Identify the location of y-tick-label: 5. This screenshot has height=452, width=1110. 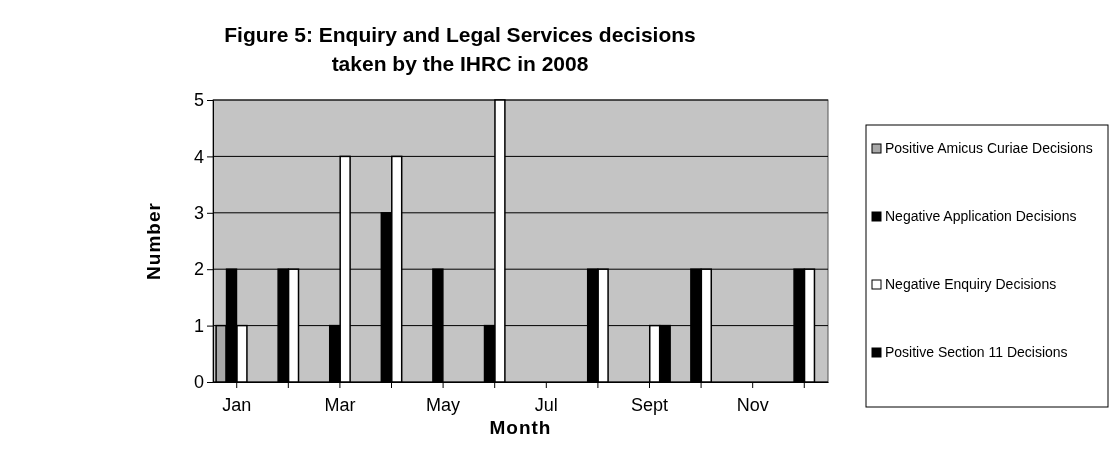
(198, 100).